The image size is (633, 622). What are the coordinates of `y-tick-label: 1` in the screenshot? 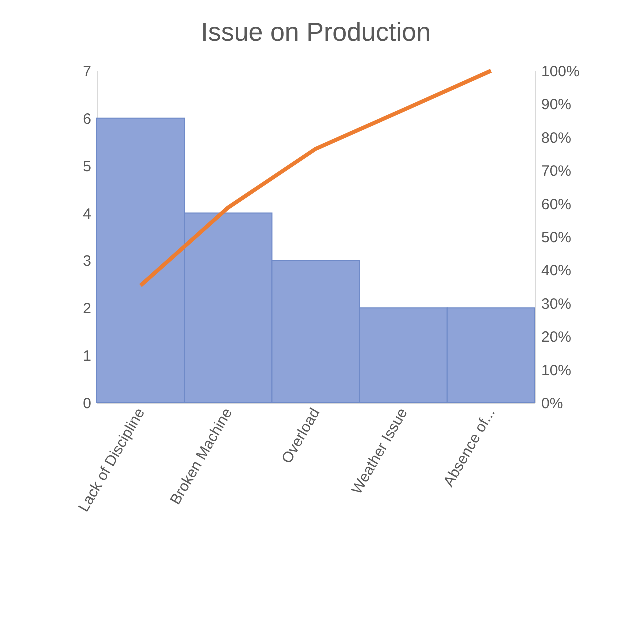 It's located at (87, 357).